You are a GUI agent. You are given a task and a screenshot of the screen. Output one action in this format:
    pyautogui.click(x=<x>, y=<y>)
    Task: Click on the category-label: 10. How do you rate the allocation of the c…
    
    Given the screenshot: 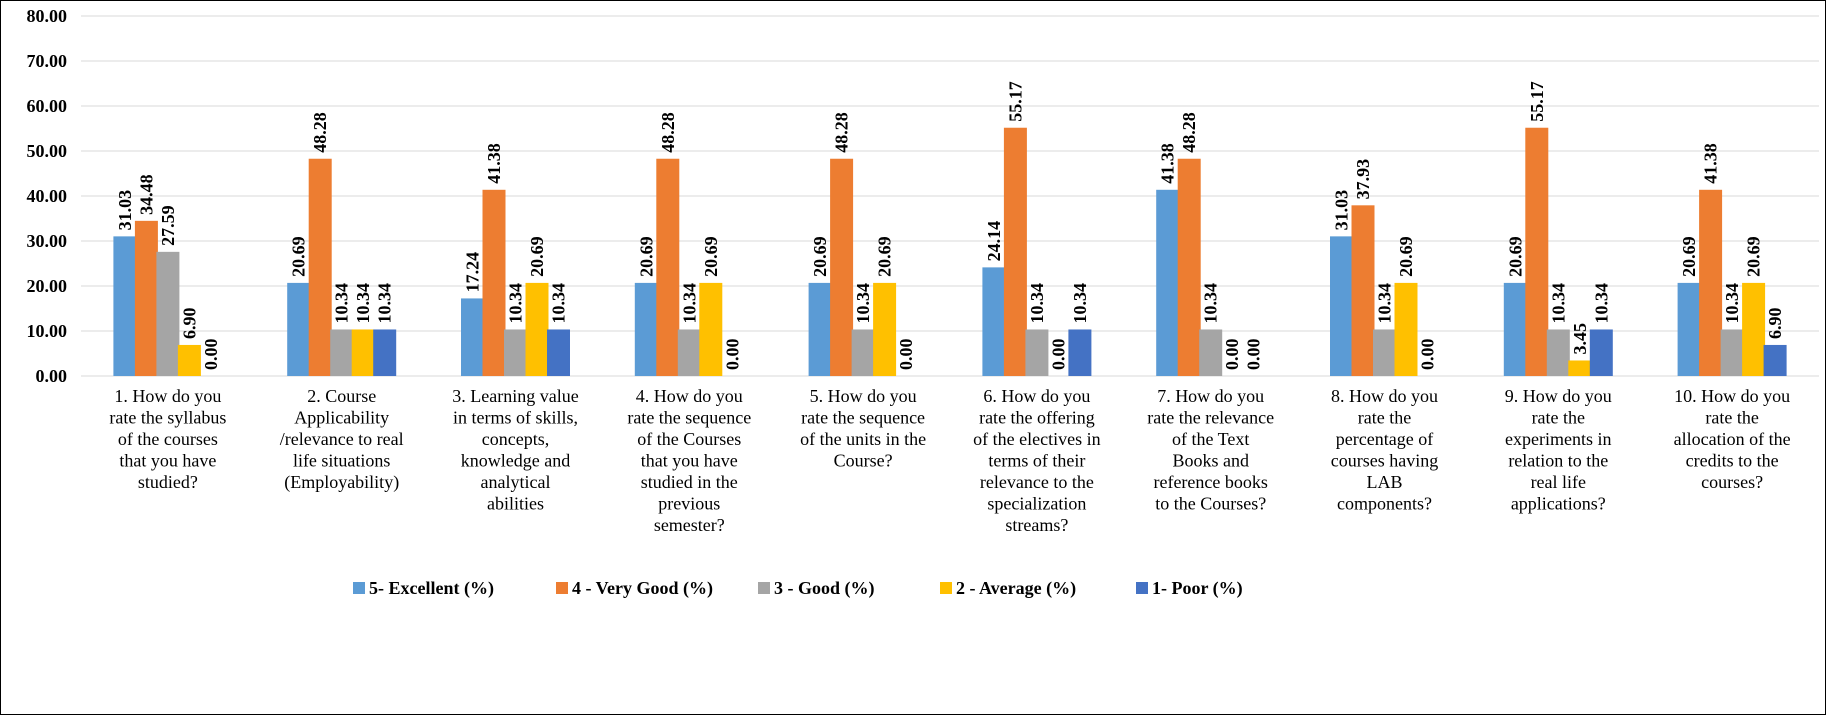 What is the action you would take?
    pyautogui.click(x=1732, y=439)
    